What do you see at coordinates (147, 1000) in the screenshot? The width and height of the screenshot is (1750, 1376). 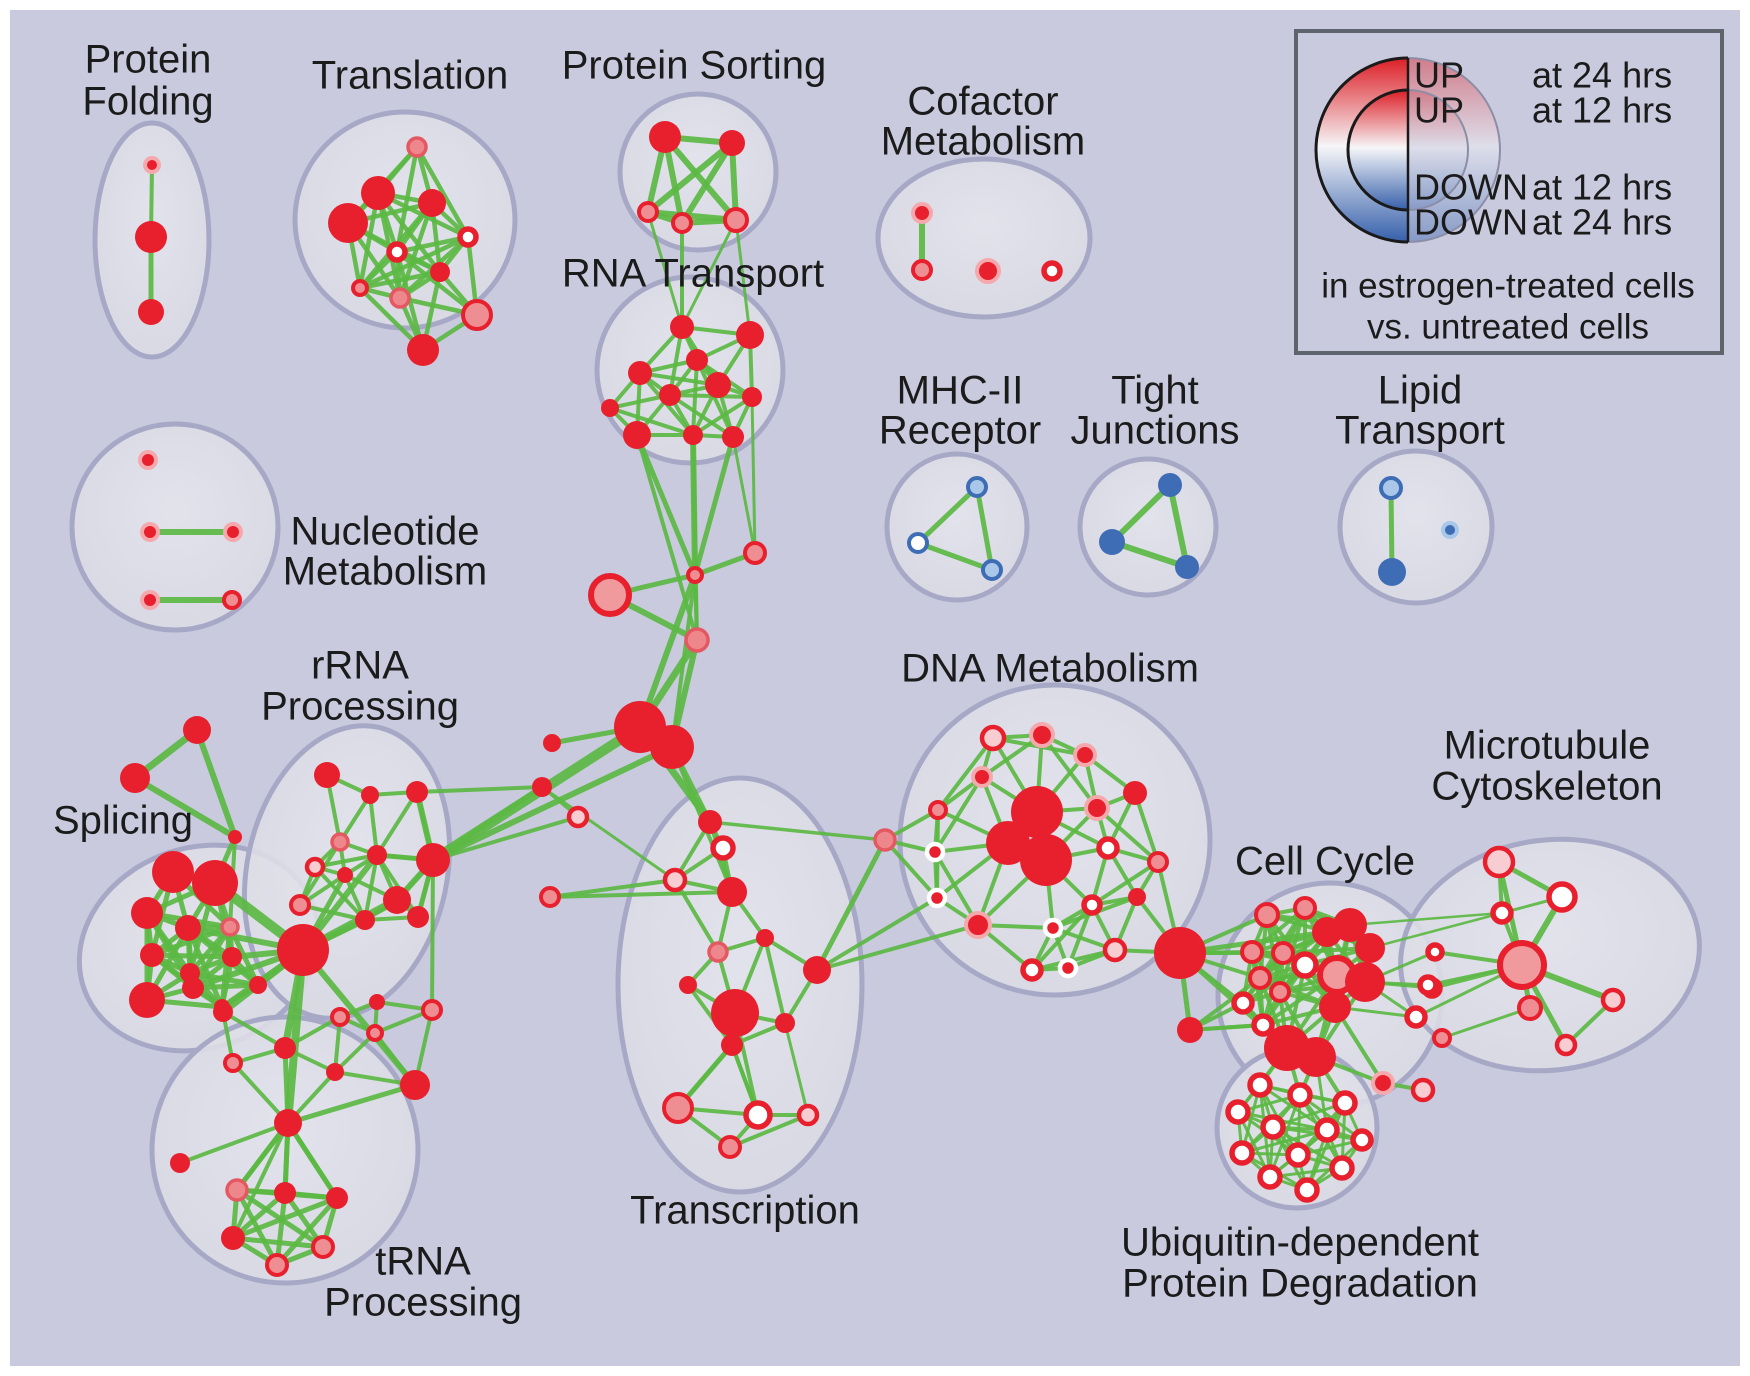 I see `gene-node-sp8` at bounding box center [147, 1000].